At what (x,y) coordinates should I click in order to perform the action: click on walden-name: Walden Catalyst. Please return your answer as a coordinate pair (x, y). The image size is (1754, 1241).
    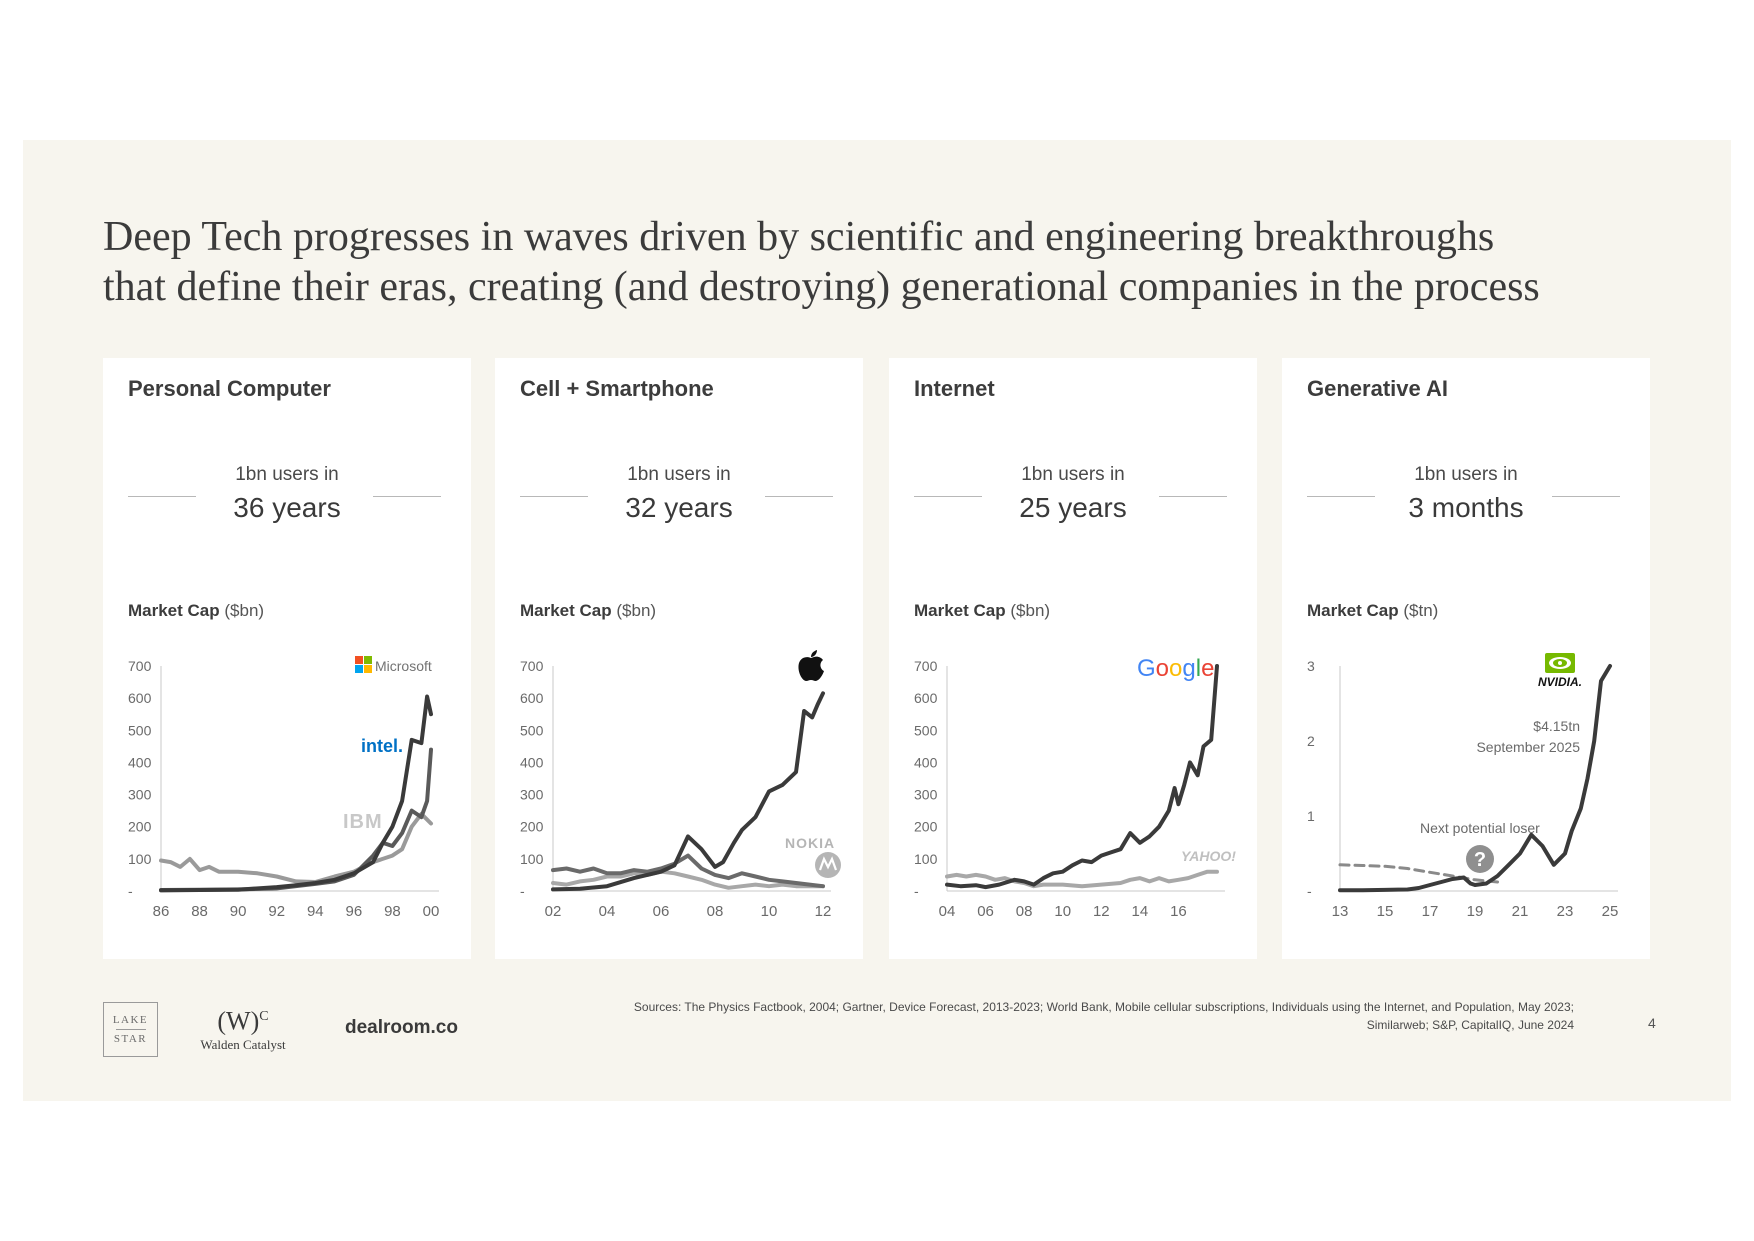
    Looking at the image, I should click on (243, 1044).